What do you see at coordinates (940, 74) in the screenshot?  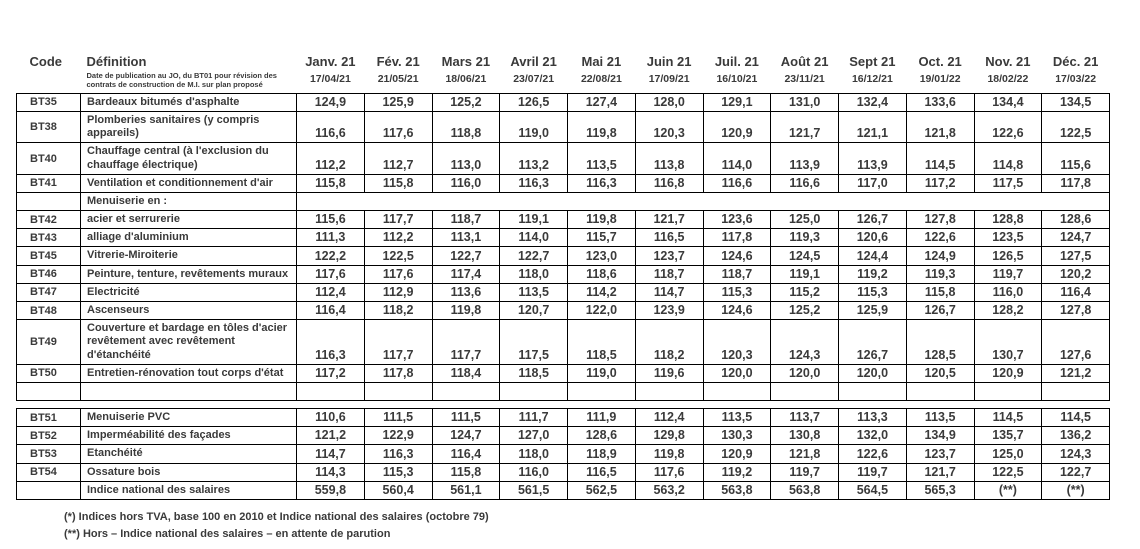 I see `column-header-month: Oct. 21 19/01/22` at bounding box center [940, 74].